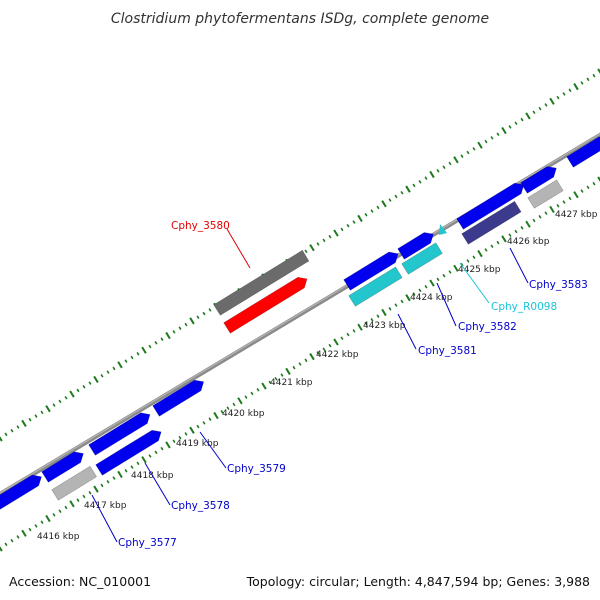  Describe the element at coordinates (291, 383) in the screenshot. I see `kbp-label: 4421 kbp` at that location.